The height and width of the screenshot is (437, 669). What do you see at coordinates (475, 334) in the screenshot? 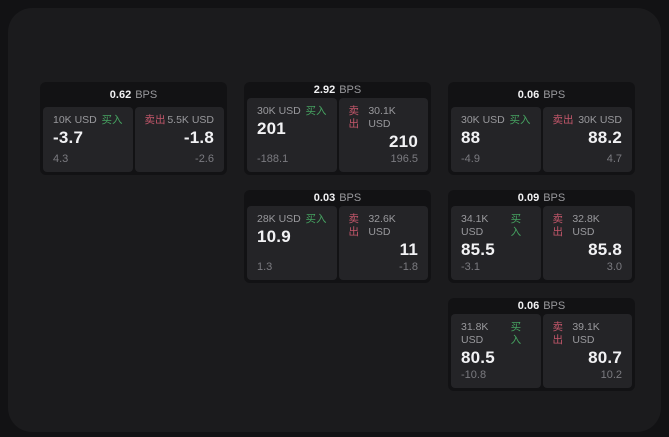
I see `buy-size: 31.8K USD` at bounding box center [475, 334].